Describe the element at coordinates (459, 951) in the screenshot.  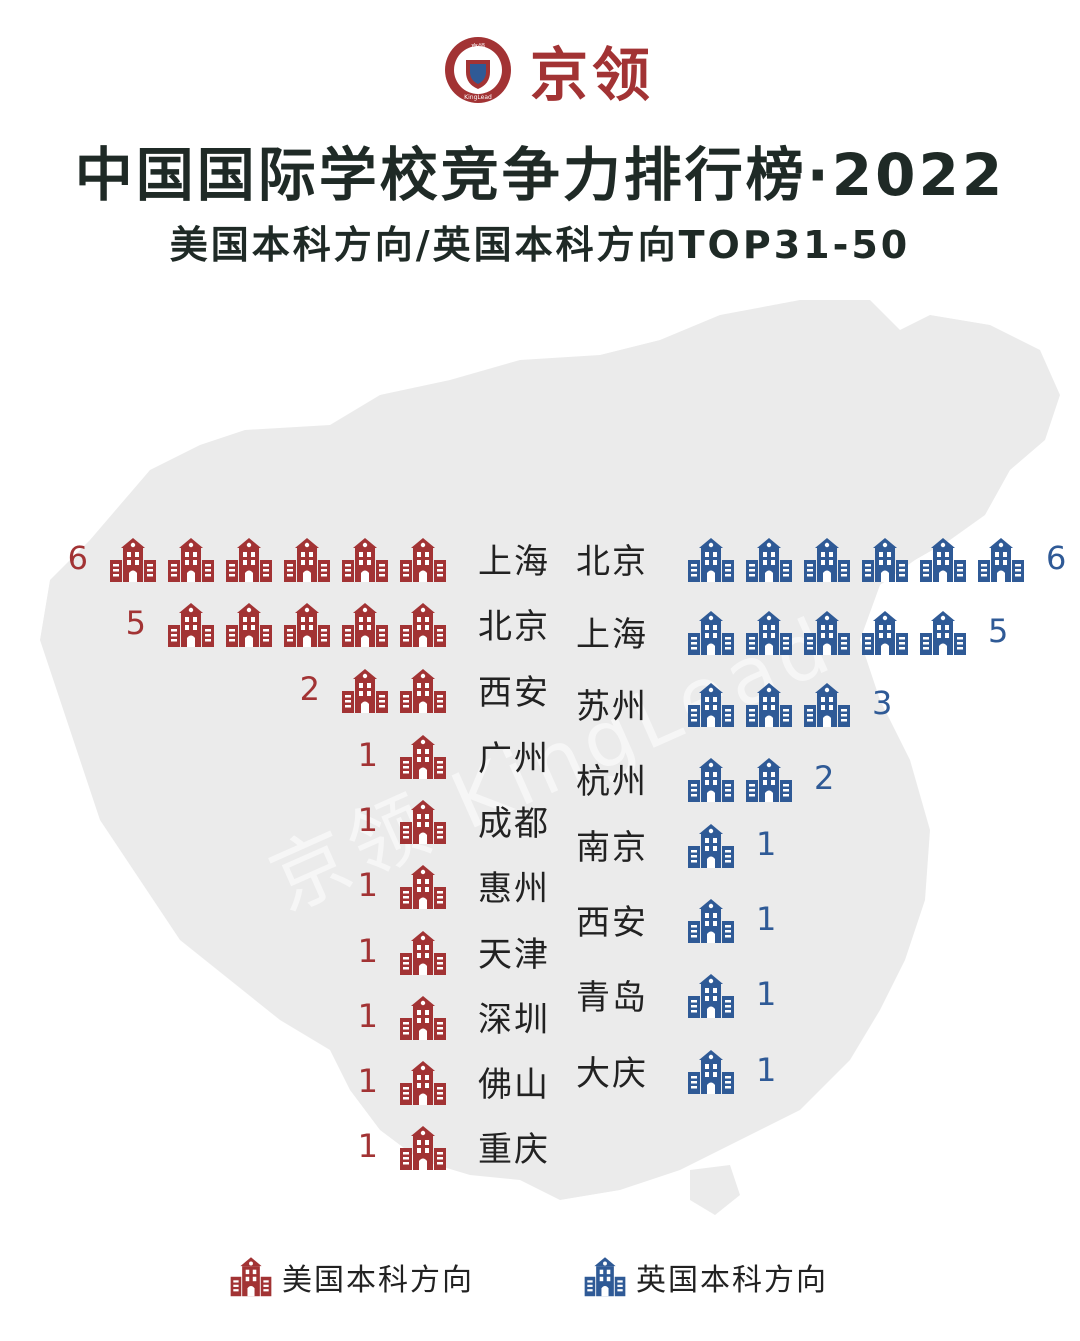
I see `chart-row-us: 1 天津` at that location.